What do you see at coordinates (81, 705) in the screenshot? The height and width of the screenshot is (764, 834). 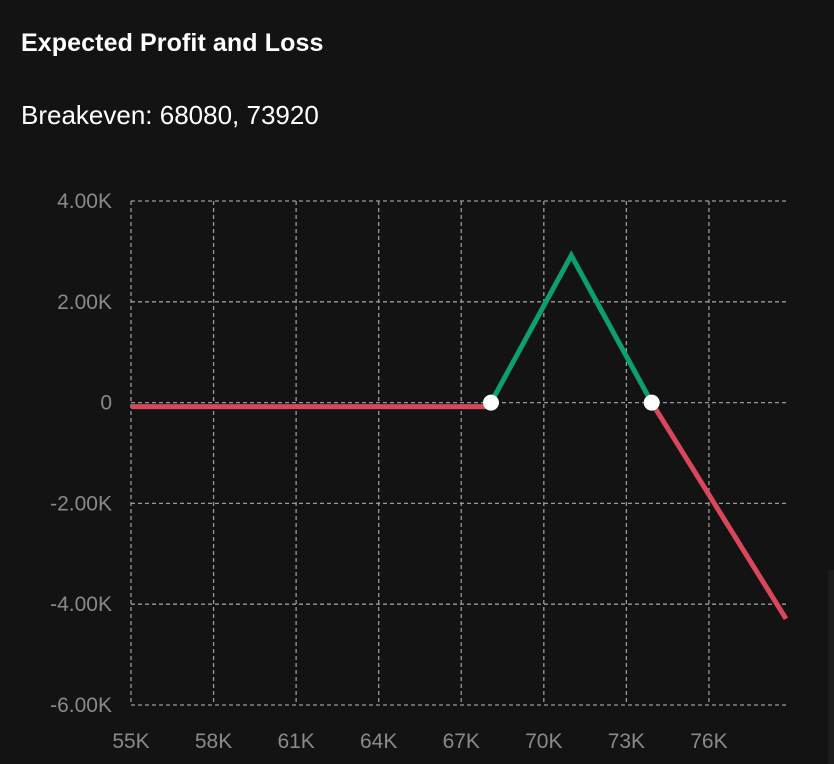 I see `y-tick-label: -6.00K` at bounding box center [81, 705].